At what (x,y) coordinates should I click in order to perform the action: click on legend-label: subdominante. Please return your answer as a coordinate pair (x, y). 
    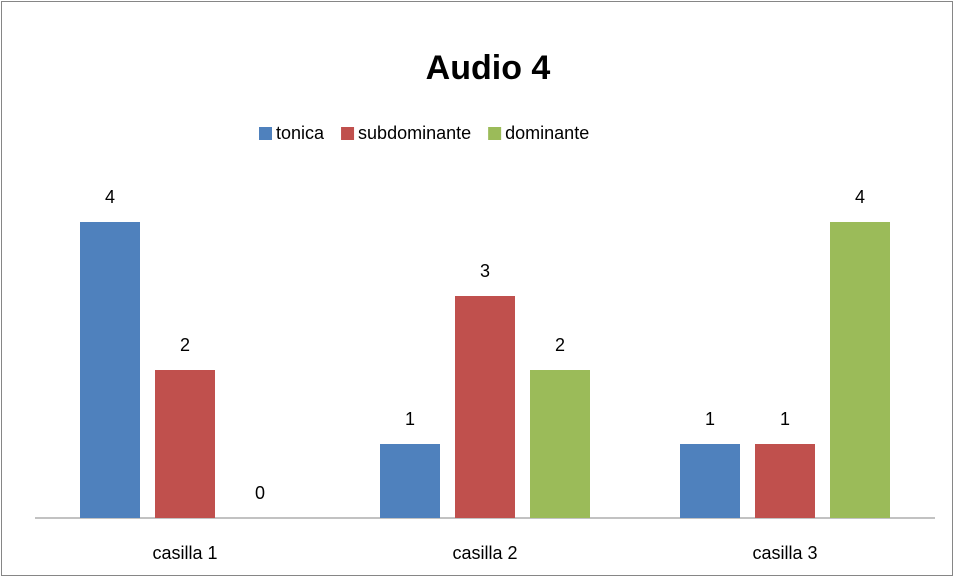
    Looking at the image, I should click on (414, 133).